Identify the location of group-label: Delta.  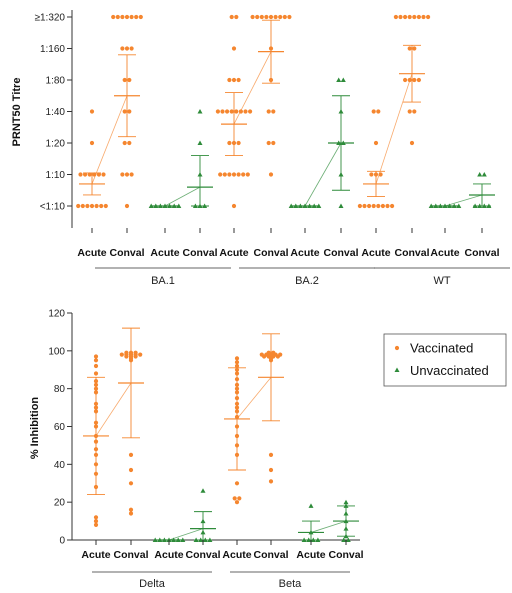
(152, 584).